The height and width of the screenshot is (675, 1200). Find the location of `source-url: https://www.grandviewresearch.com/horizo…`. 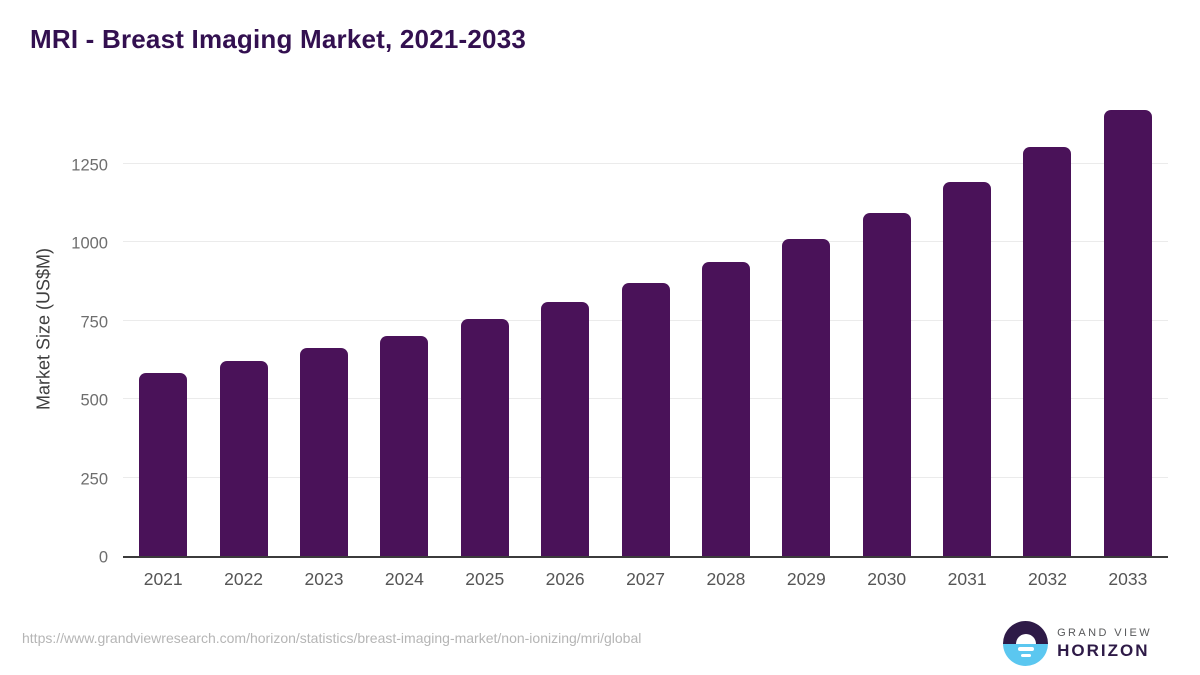

source-url: https://www.grandviewresearch.com/horizo… is located at coordinates (332, 638).